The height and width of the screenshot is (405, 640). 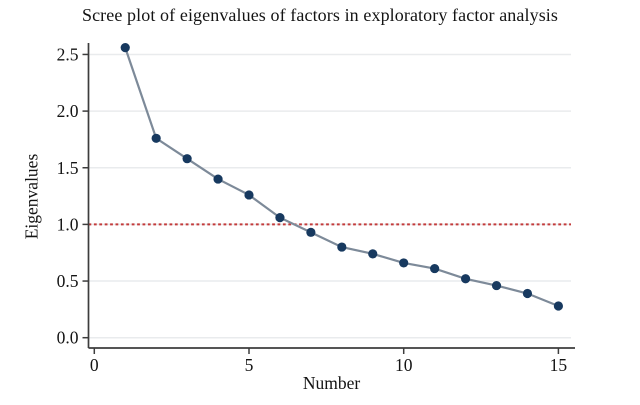 I want to click on y-tick-label: 1.0, so click(x=68, y=224).